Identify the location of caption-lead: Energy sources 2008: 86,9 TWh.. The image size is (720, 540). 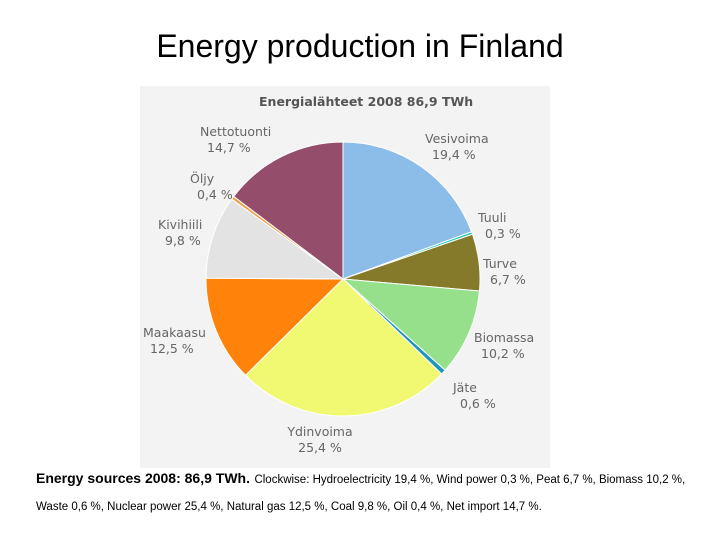
(143, 478).